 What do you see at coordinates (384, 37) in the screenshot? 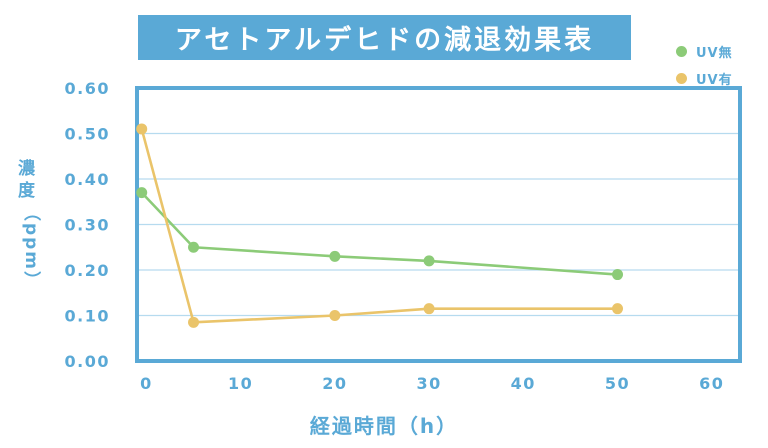
I see `chart-title: アセトアルデヒドの減退効果表` at bounding box center [384, 37].